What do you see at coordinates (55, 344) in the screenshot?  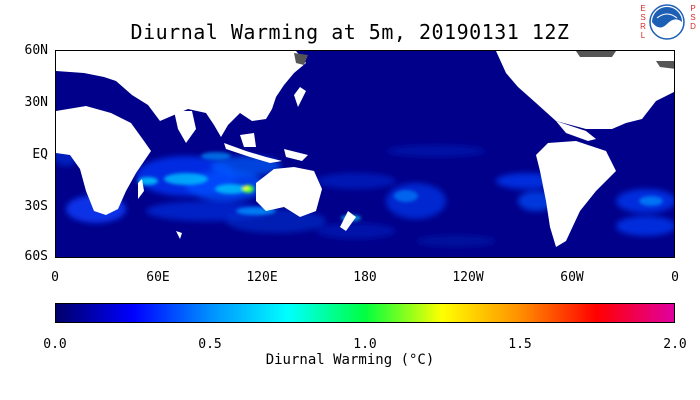 I see `colorbar-tick-0: 0.0` at bounding box center [55, 344].